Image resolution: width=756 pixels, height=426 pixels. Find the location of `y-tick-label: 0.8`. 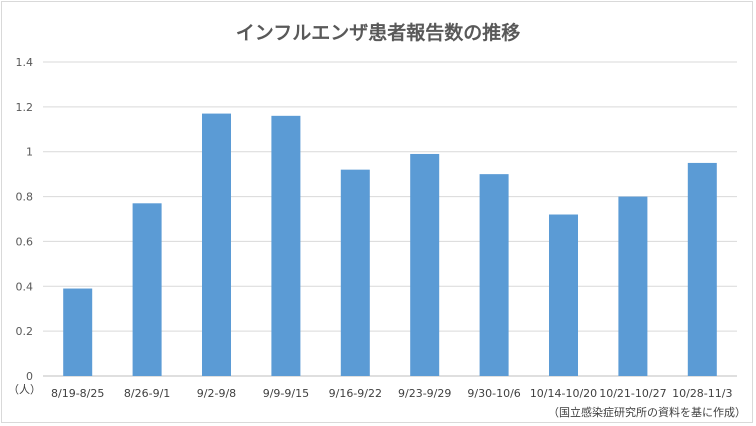

y-tick-label: 0.8 is located at coordinates (25, 197).